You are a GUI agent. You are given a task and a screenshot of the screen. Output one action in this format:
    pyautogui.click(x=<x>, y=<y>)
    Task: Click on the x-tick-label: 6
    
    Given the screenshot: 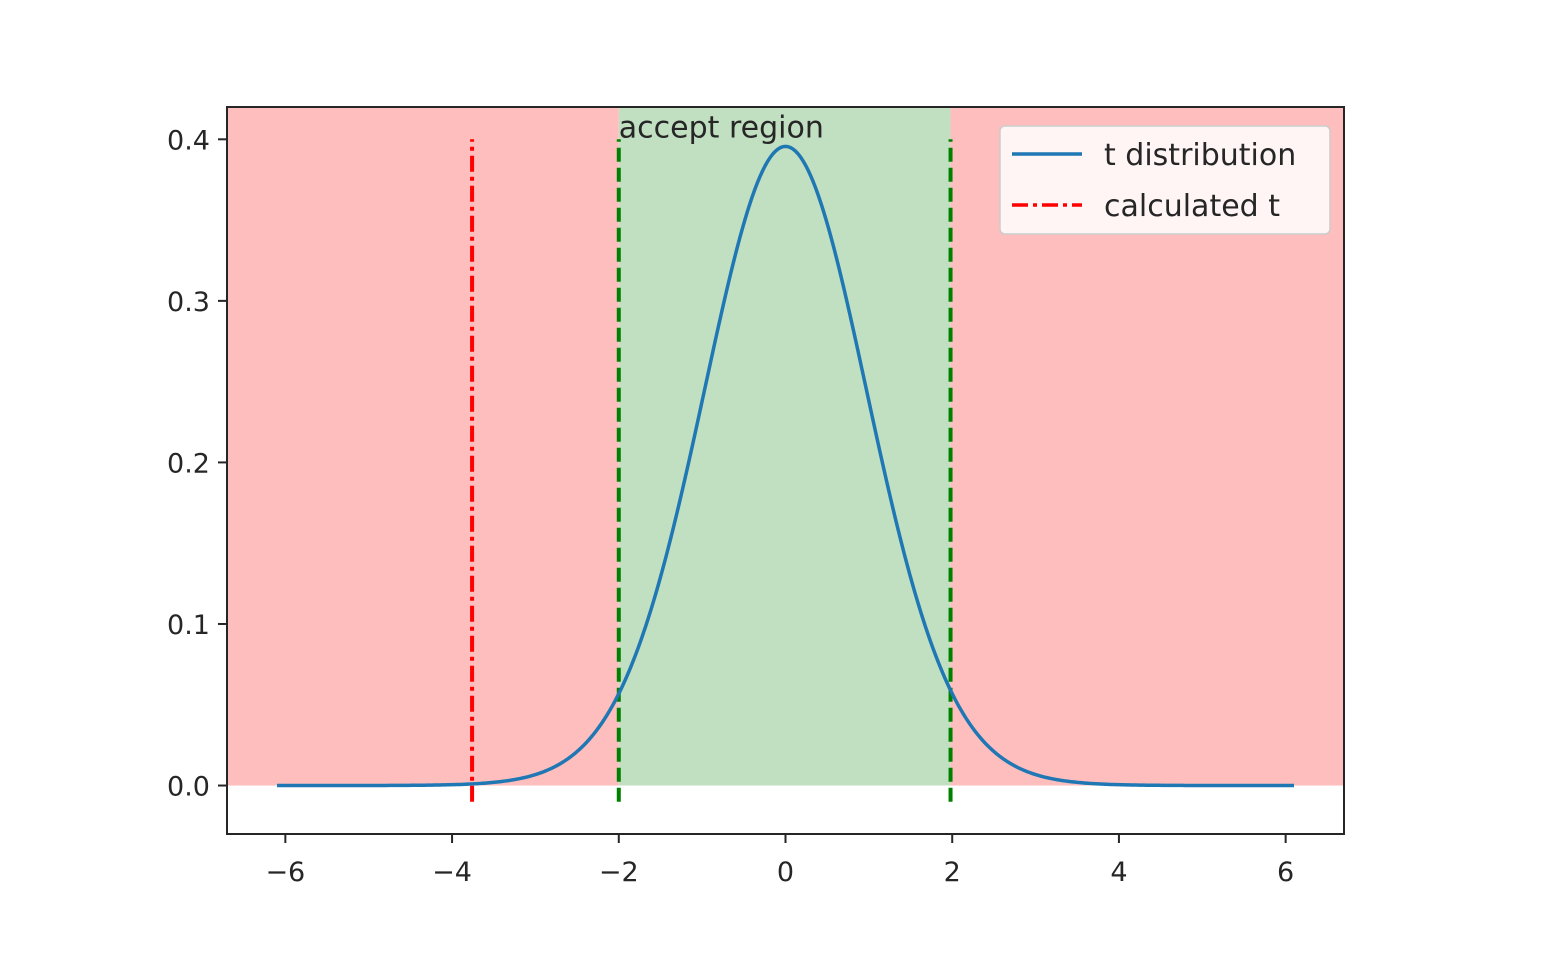 What is the action you would take?
    pyautogui.click(x=1285, y=872)
    